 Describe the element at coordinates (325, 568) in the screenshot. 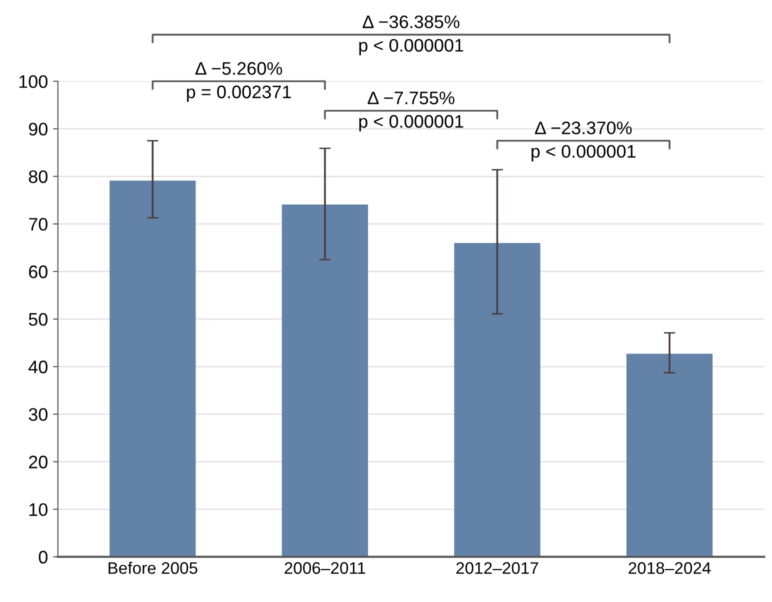

I see `x-tick-label: 2006–2011` at that location.